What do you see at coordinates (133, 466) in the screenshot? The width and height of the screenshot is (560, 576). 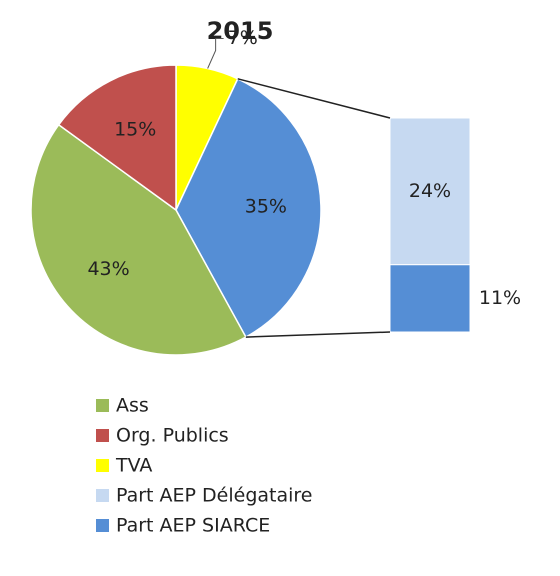 I see `legend-label: TVA` at bounding box center [133, 466].